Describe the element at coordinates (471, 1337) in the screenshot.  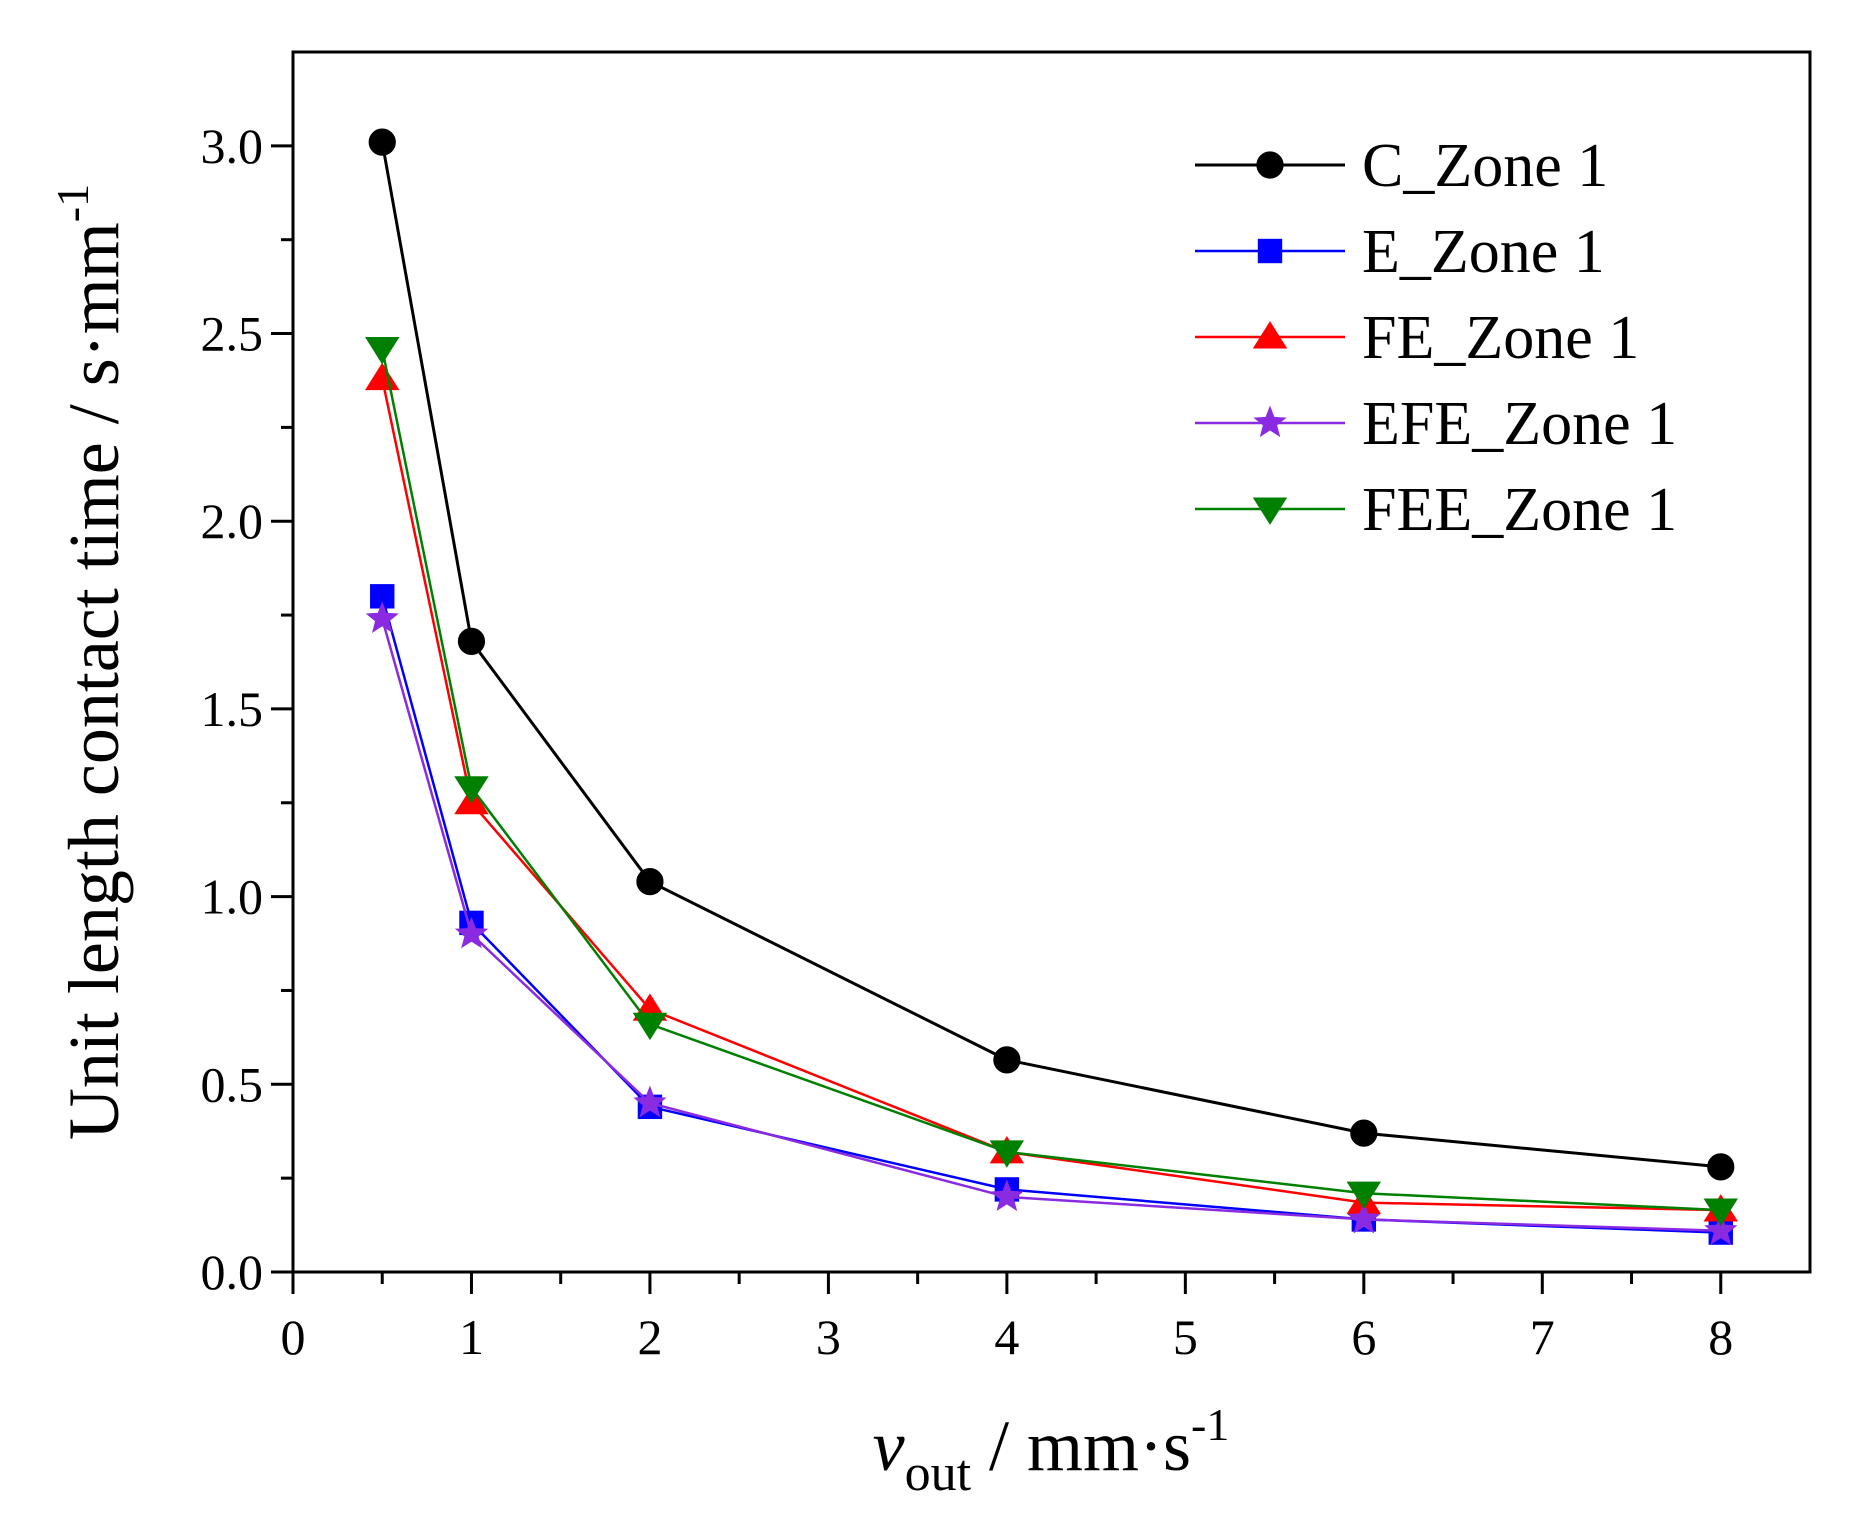
I see `x-tick-label: 1` at that location.